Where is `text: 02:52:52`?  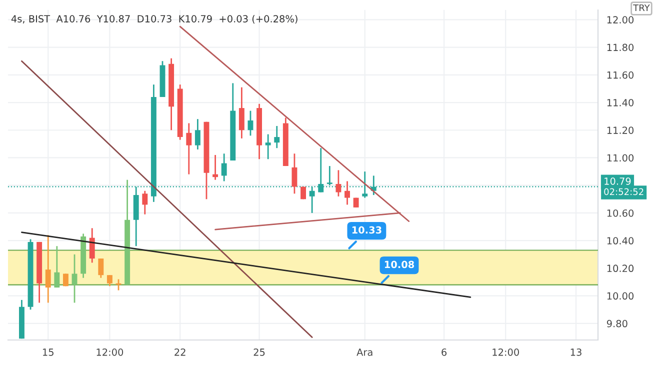 text: 02:52:52 is located at coordinates (624, 192).